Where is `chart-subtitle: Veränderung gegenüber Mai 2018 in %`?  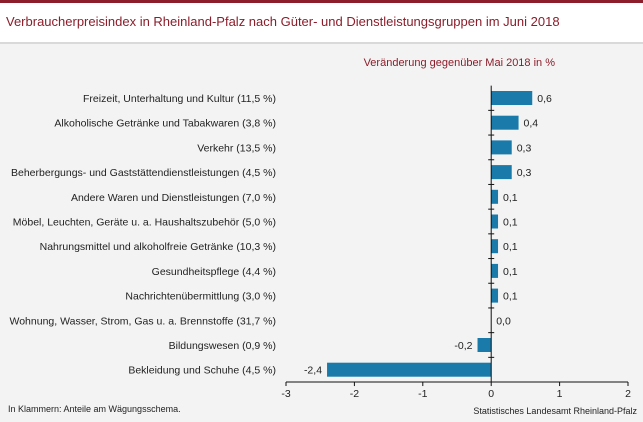
chart-subtitle: Veränderung gegenüber Mai 2018 in % is located at coordinates (459, 63).